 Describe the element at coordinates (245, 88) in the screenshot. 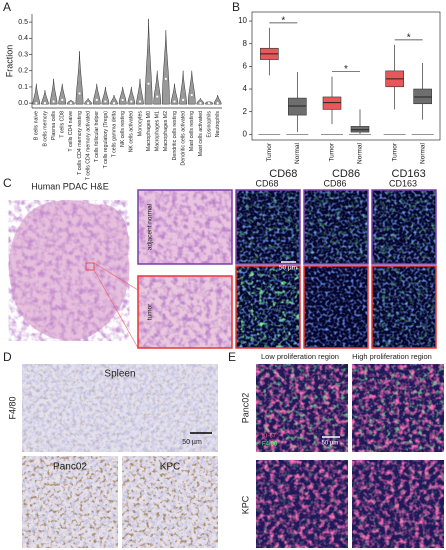

I see `y-tick-label: 4` at that location.